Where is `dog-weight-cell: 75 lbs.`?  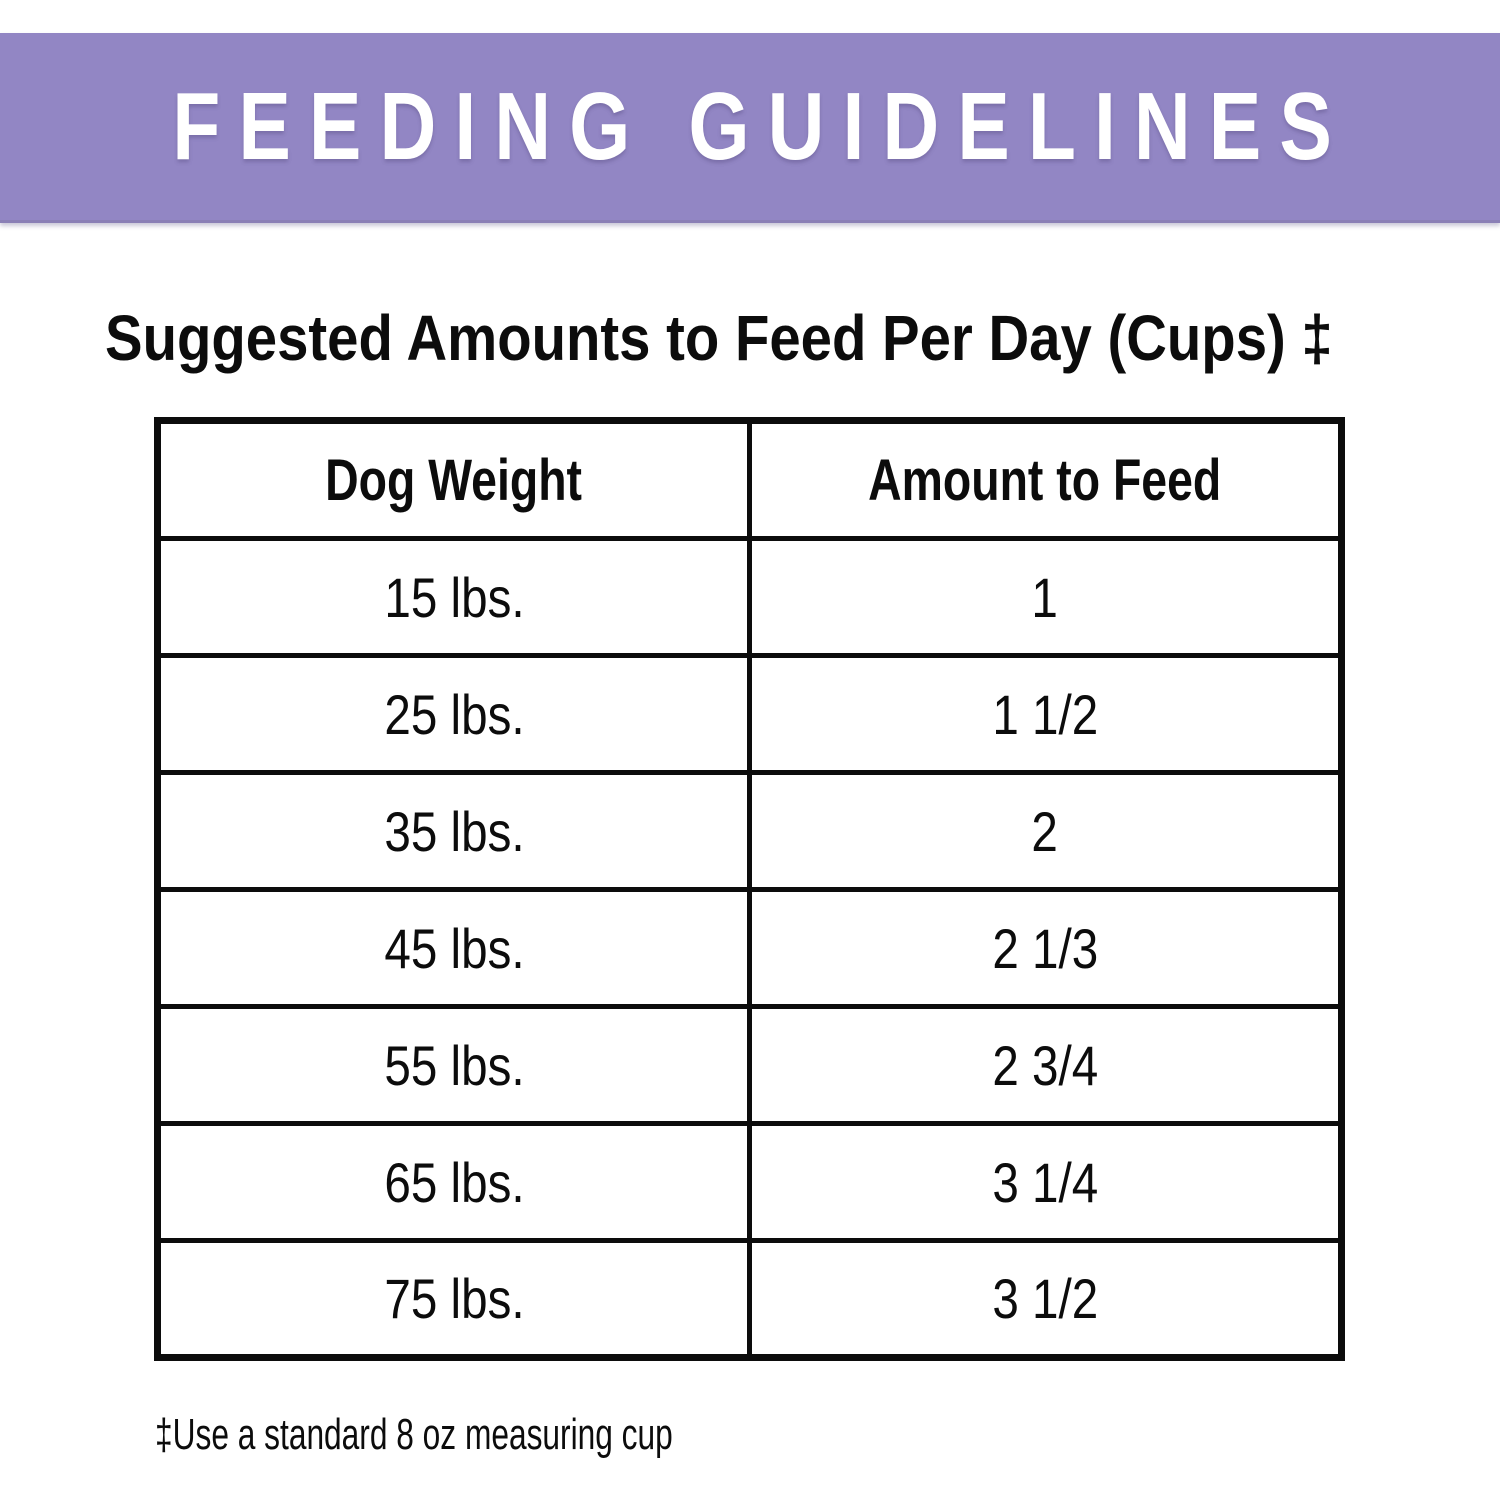 dog-weight-cell: 75 lbs. is located at coordinates (453, 1299).